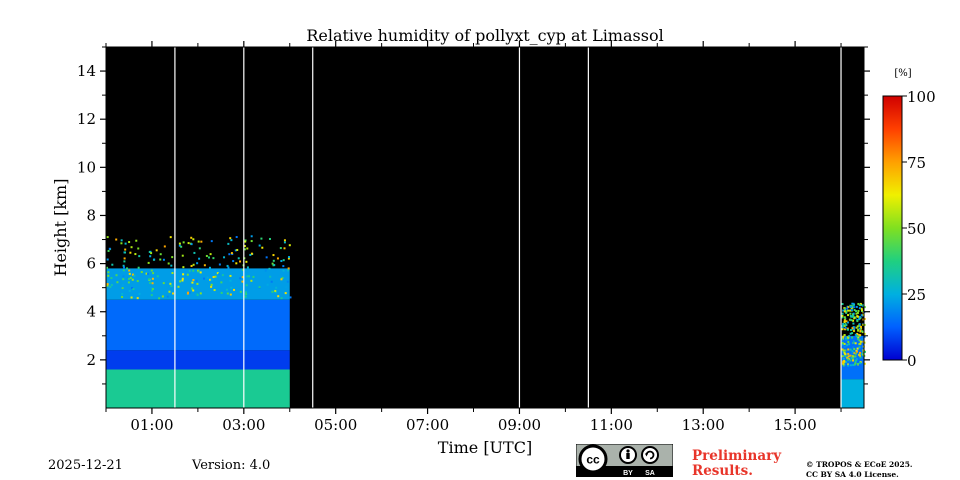 The height and width of the screenshot is (480, 960). What do you see at coordinates (736, 464) in the screenshot?
I see `preliminary-notice: Preliminary Results.` at bounding box center [736, 464].